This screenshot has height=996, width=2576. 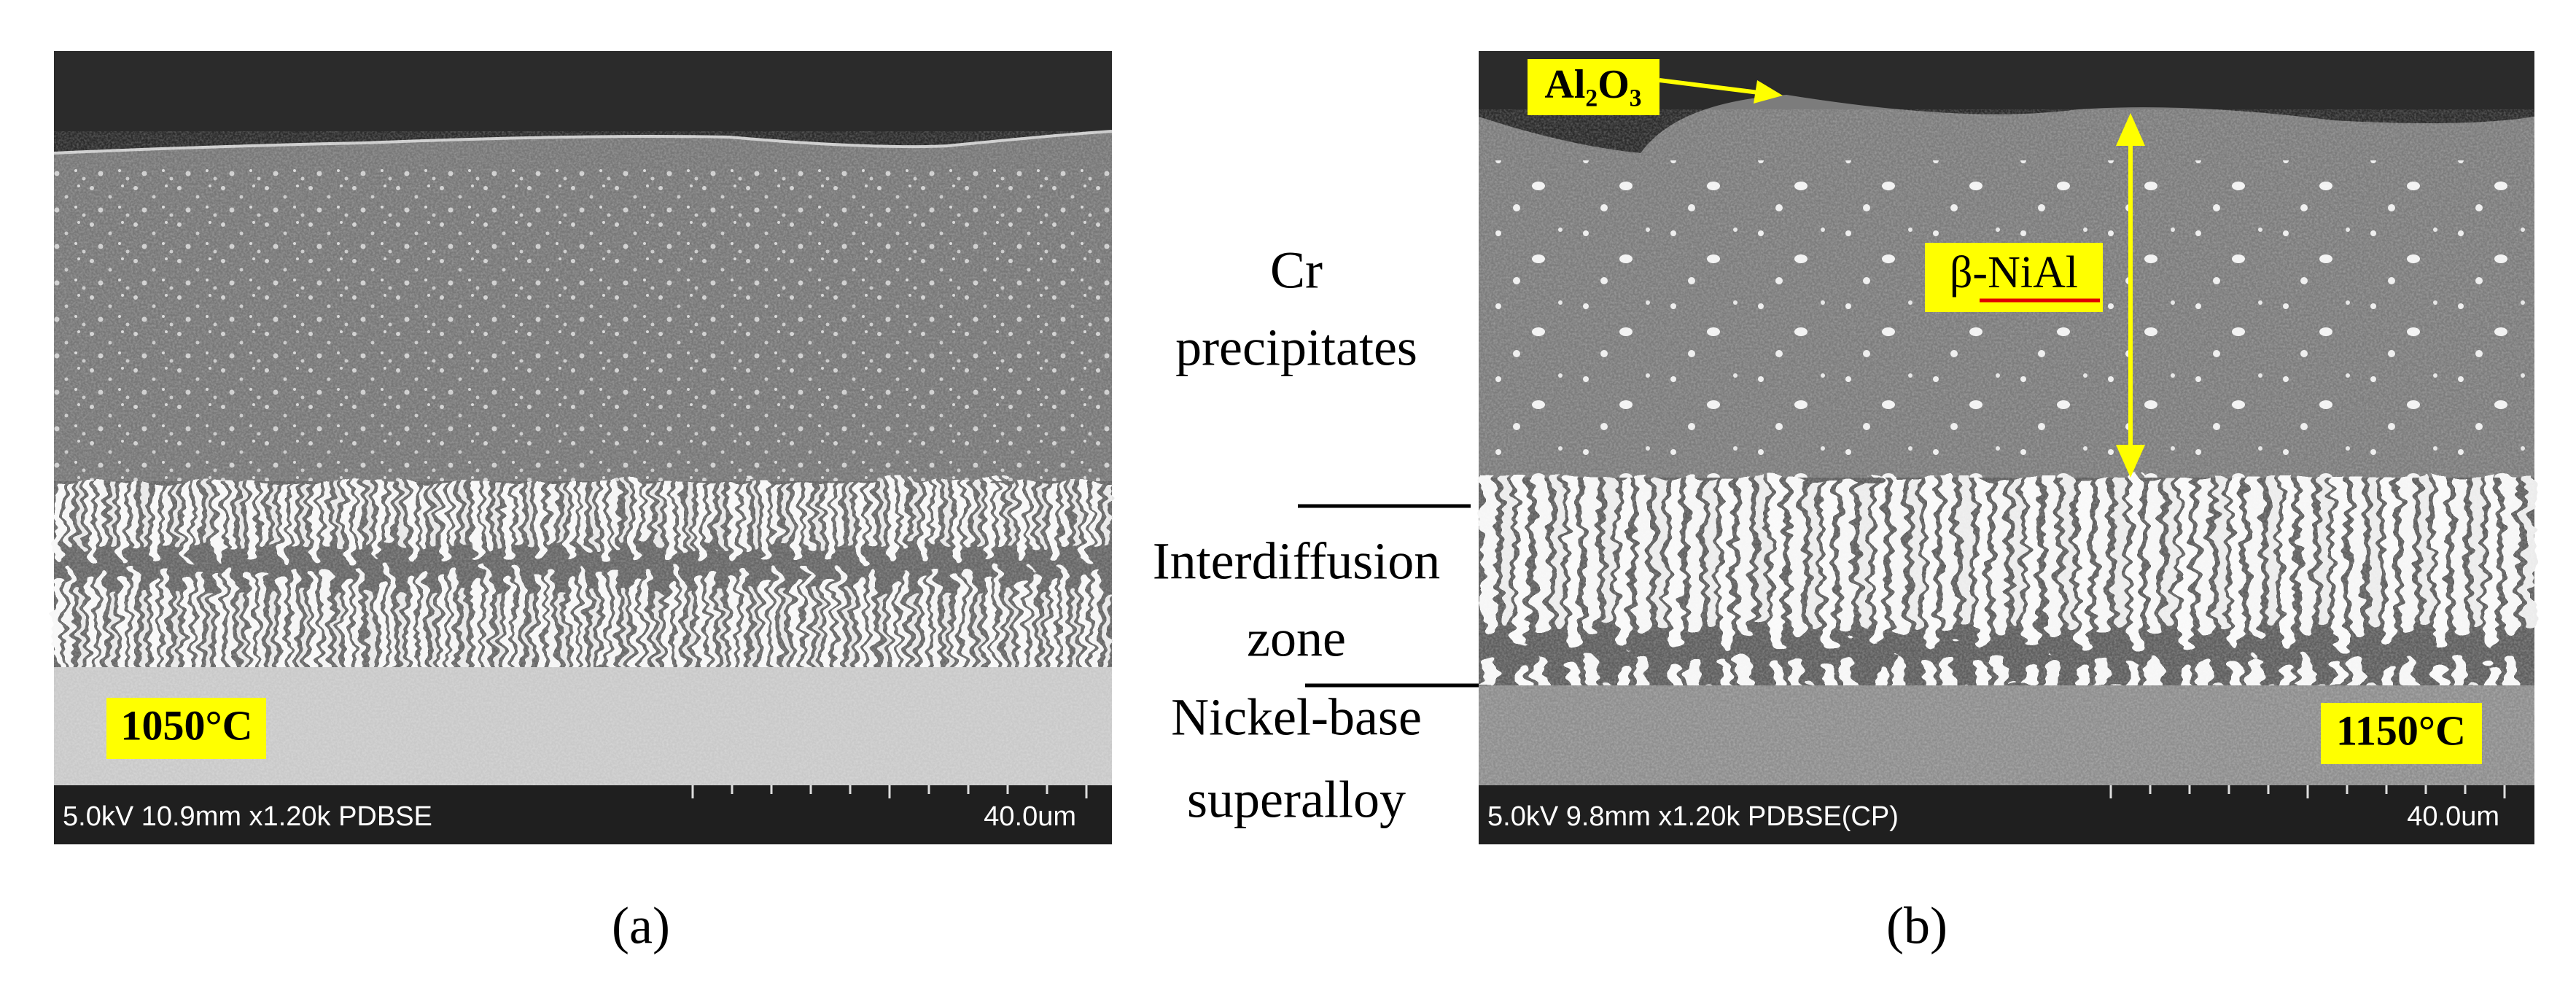 I want to click on zone-label: Nickel-base, so click(x=1296, y=717).